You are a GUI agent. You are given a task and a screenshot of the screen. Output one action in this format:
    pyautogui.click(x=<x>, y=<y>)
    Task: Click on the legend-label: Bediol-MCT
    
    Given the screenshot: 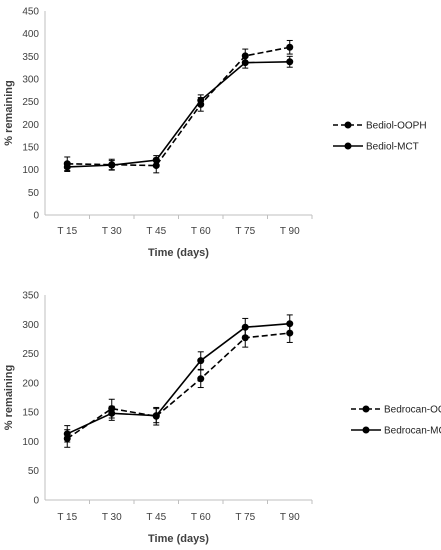 What is the action you would take?
    pyautogui.click(x=392, y=147)
    